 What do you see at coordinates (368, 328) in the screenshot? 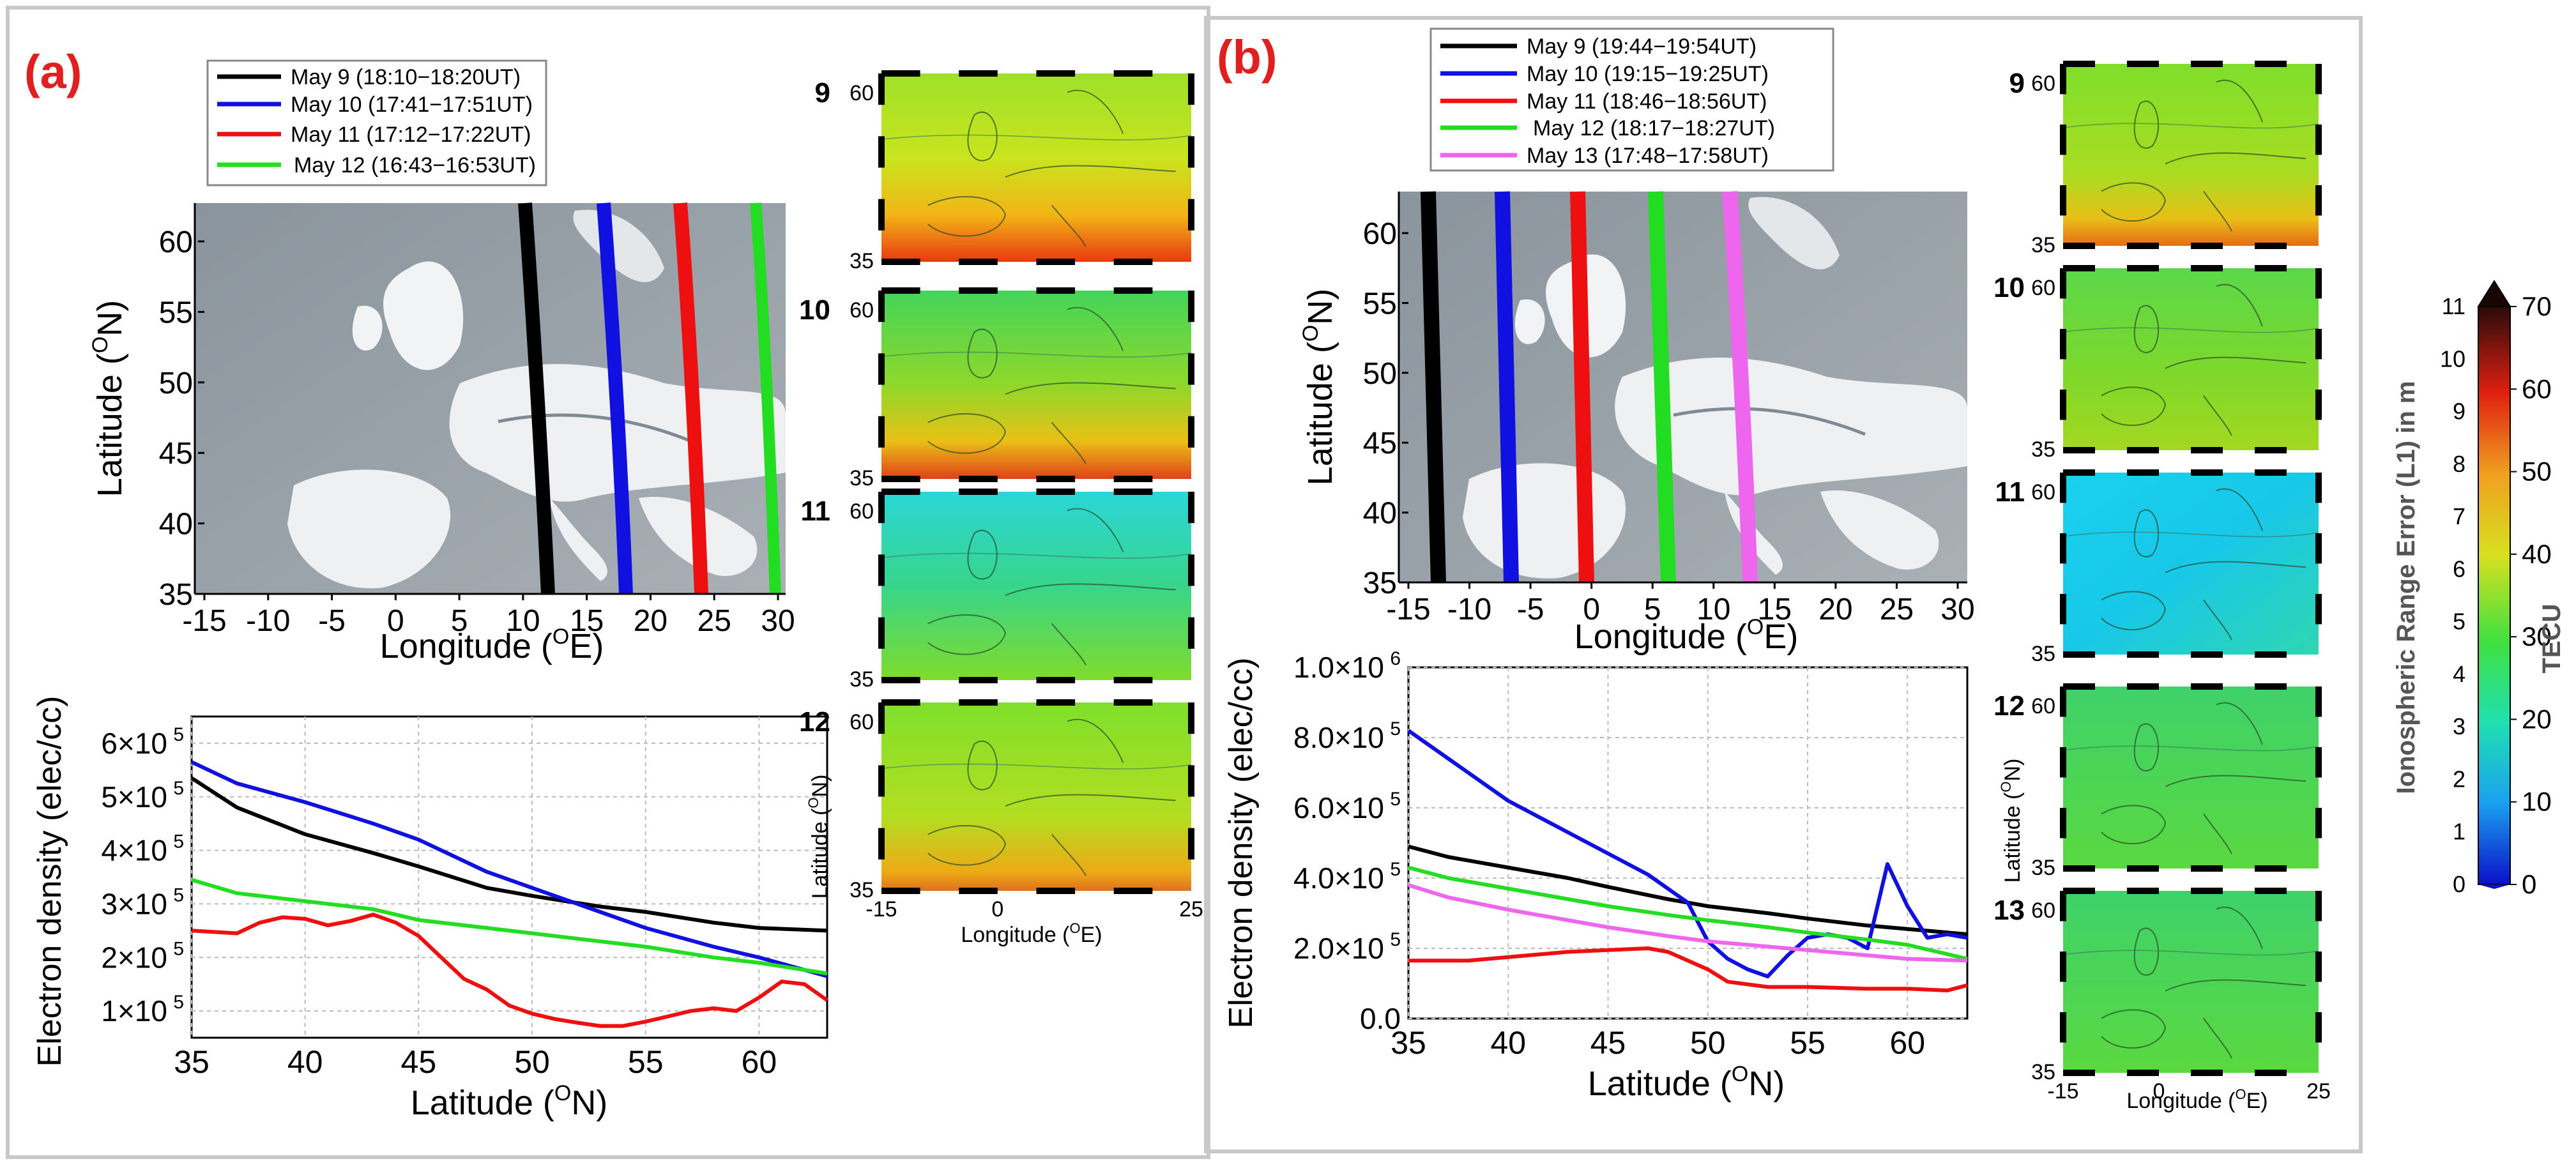
I see `map-a-ireland` at bounding box center [368, 328].